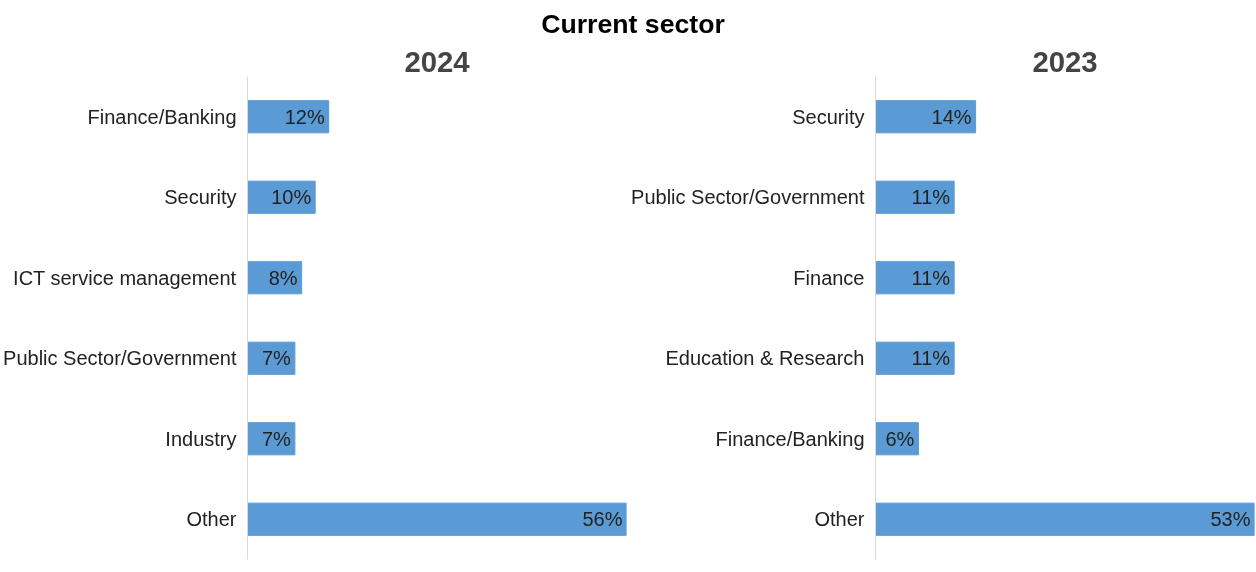 This screenshot has height=572, width=1256. What do you see at coordinates (602, 519) in the screenshot?
I see `data-label: 56%` at bounding box center [602, 519].